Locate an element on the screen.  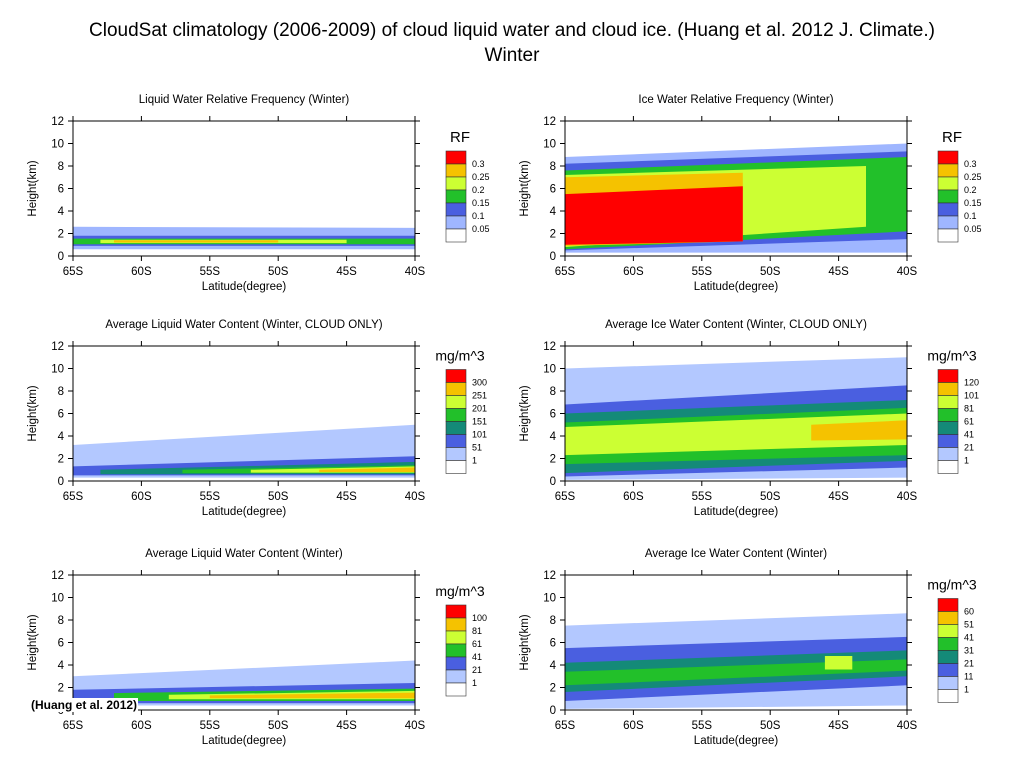
colorbar-label: 81 is located at coordinates (969, 409).